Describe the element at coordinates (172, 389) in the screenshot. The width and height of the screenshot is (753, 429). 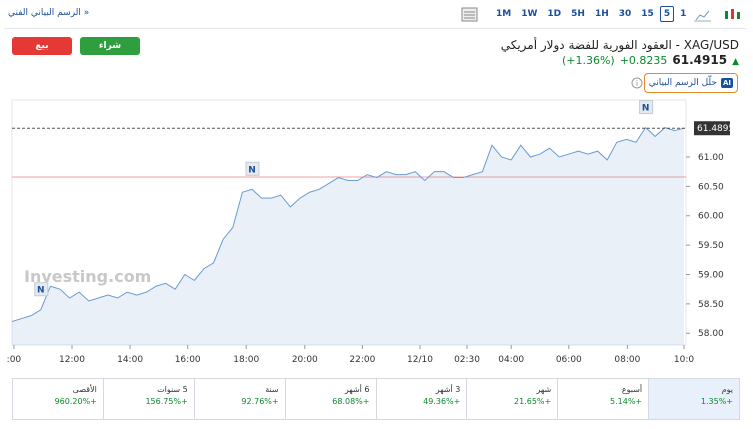
I see `period-label: 5 سنوات` at that location.